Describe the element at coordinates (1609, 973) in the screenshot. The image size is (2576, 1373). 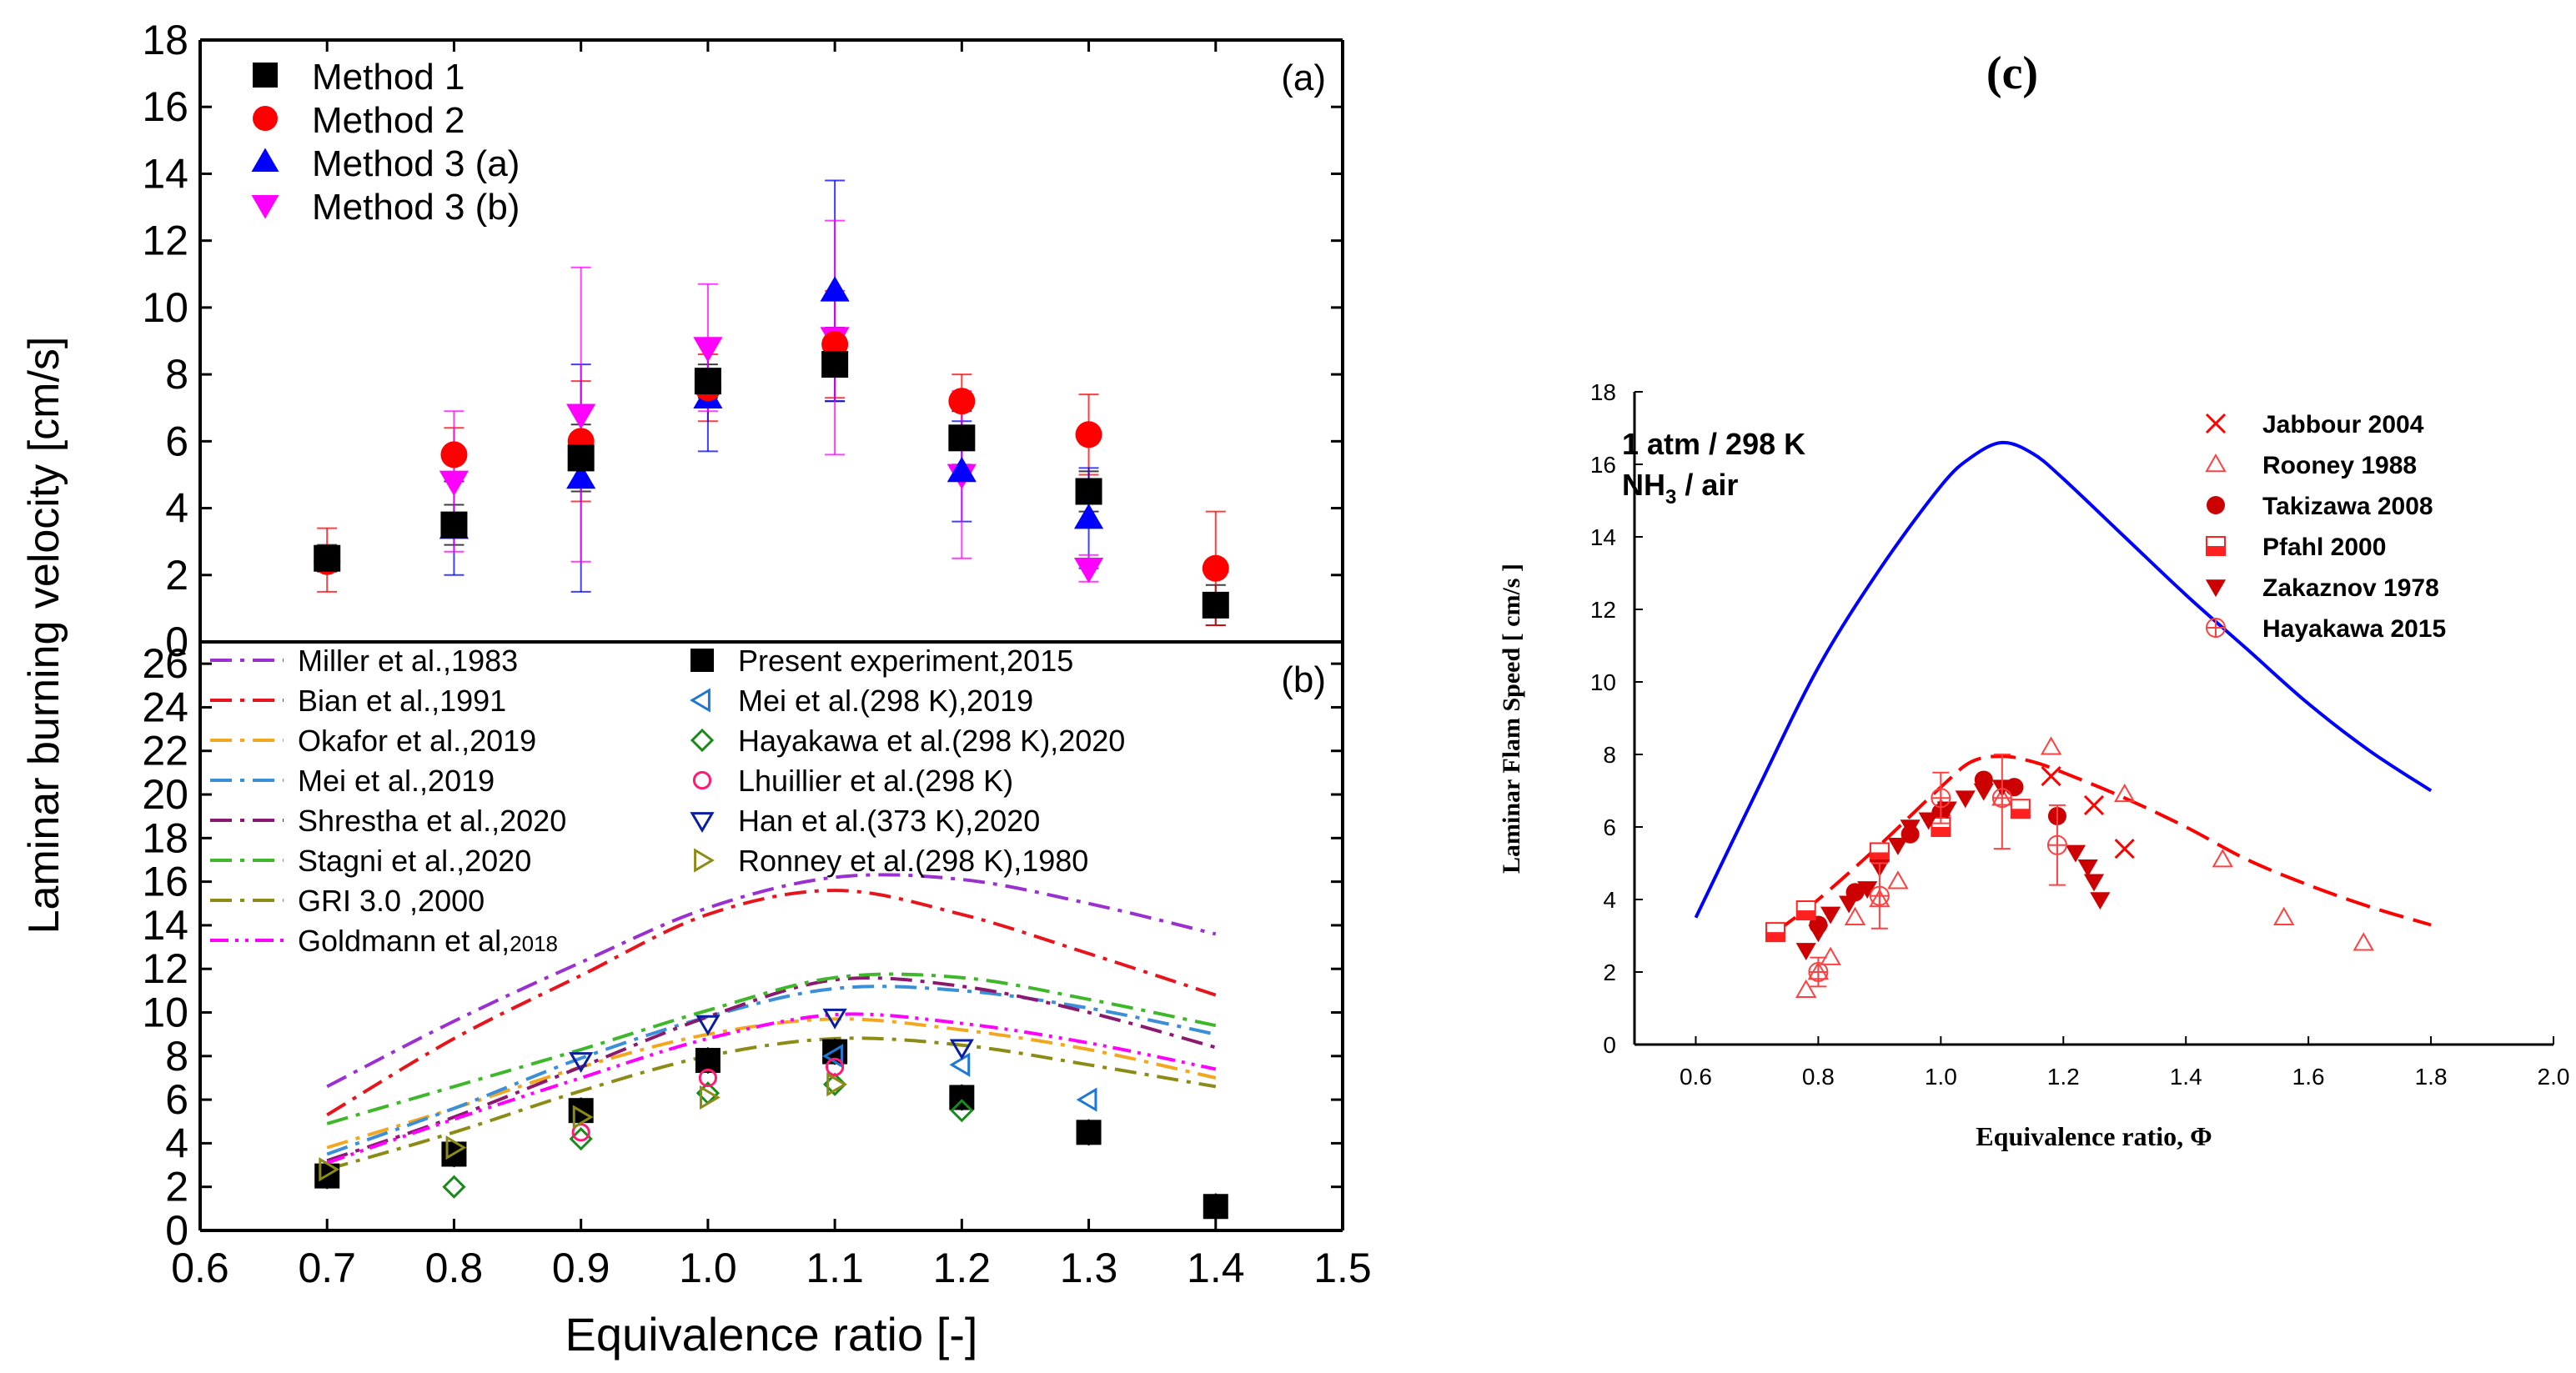
I see `panel-c-y-tick-label: 2` at that location.